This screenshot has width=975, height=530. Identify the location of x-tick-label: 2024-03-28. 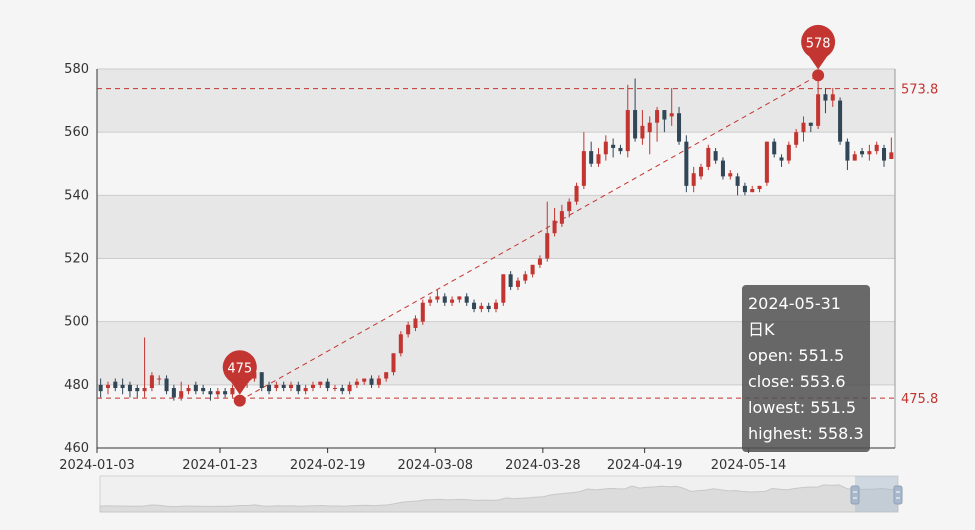
(543, 465).